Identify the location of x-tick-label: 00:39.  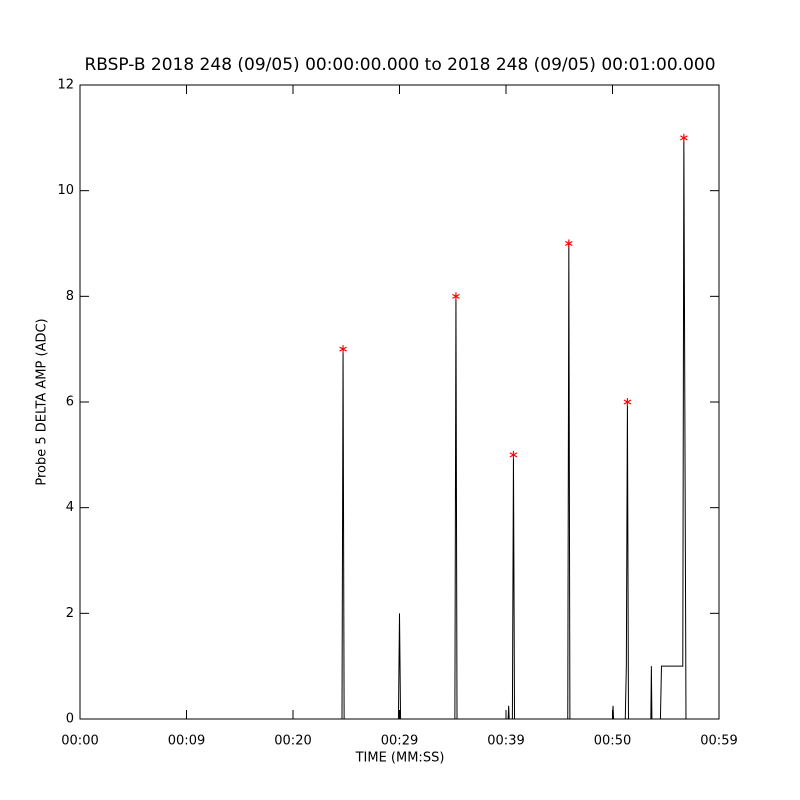
(505, 741).